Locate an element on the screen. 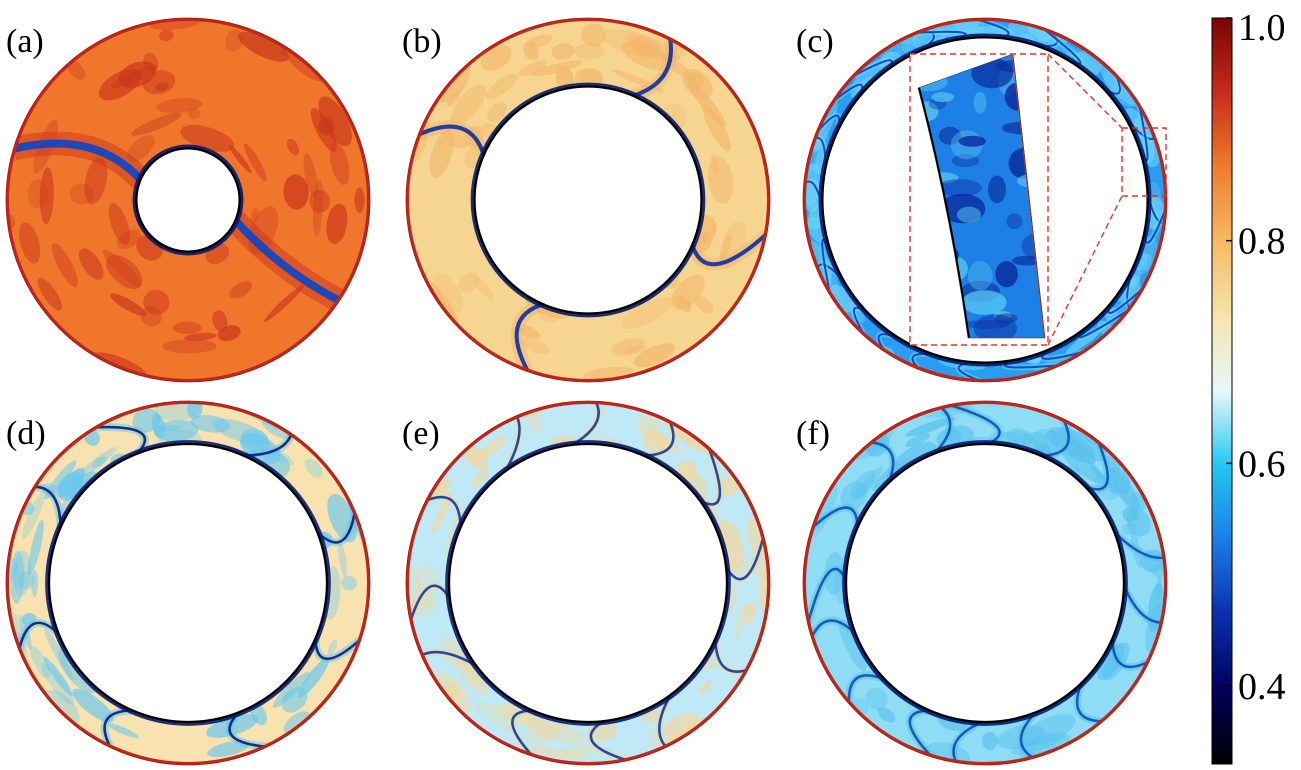 The image size is (1301, 770). panel-c is located at coordinates (985, 200).